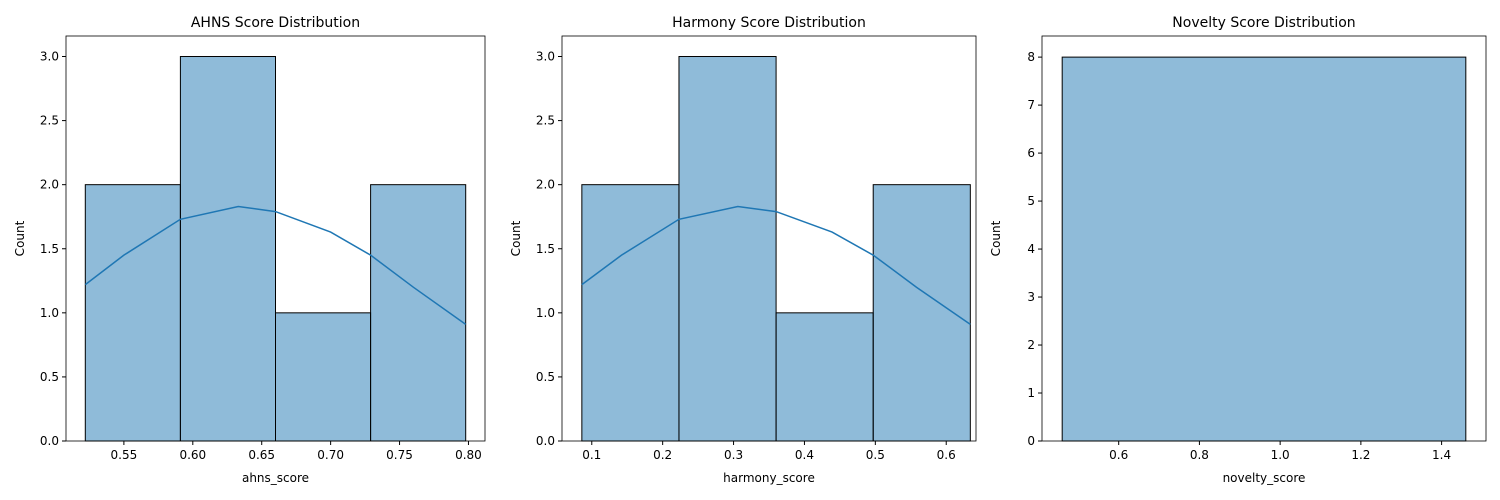 The image size is (1500, 500). I want to click on x-tick-label: 0.75, so click(399, 455).